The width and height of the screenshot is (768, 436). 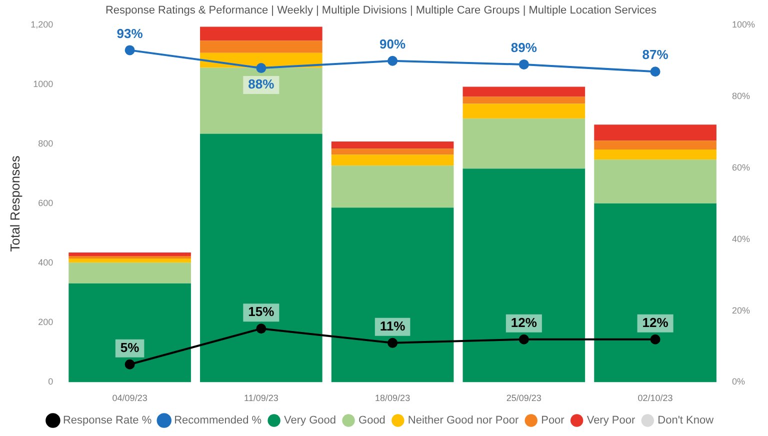 What do you see at coordinates (553, 420) in the screenshot?
I see `legend-label: Poor` at bounding box center [553, 420].